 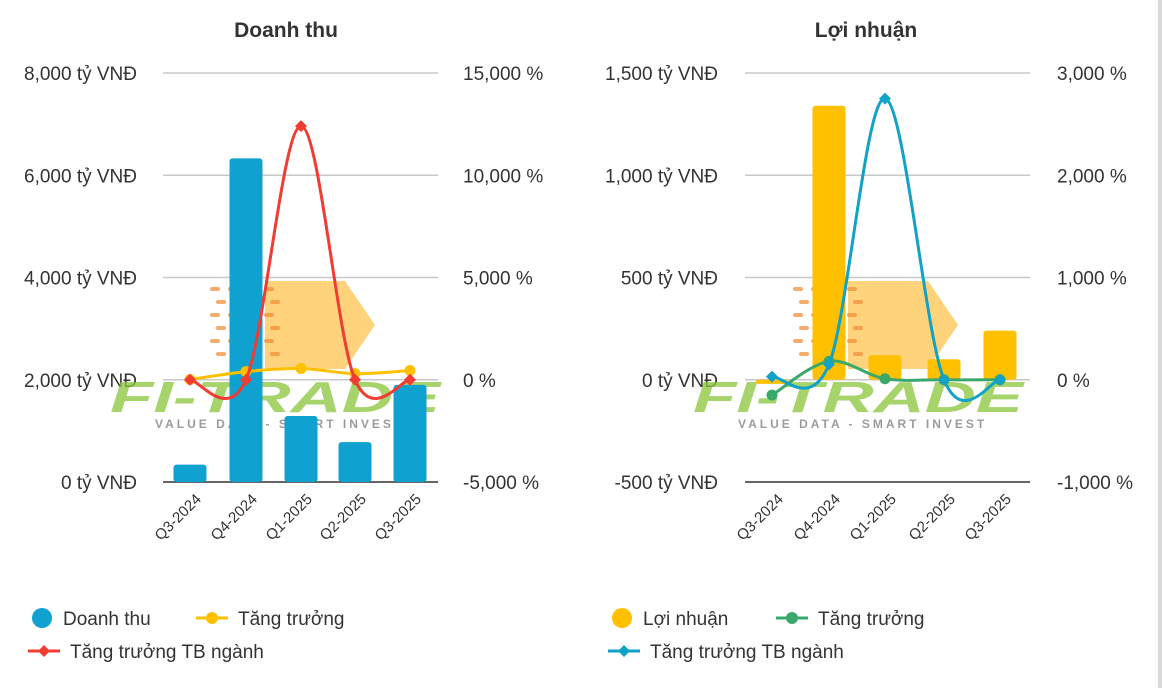 I want to click on legend-label: Lợi nhuận, so click(x=685, y=619).